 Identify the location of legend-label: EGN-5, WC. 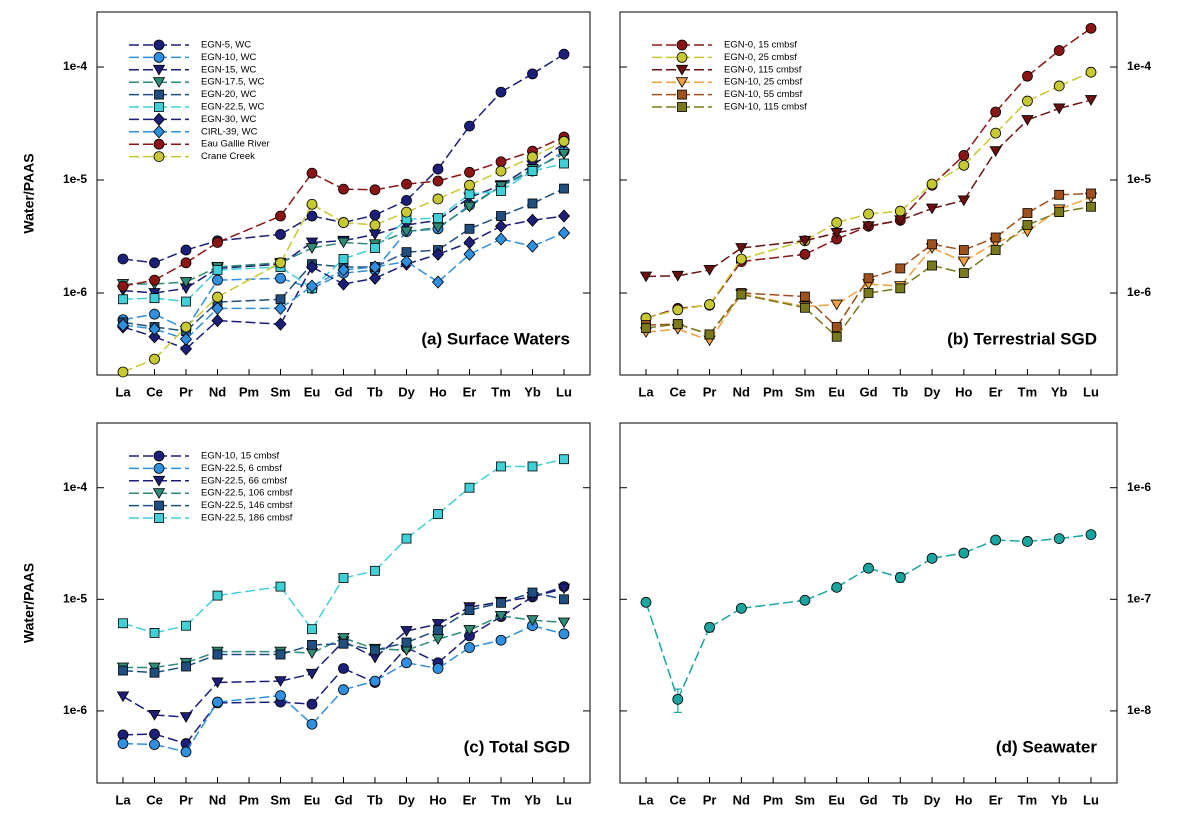
(226, 45).